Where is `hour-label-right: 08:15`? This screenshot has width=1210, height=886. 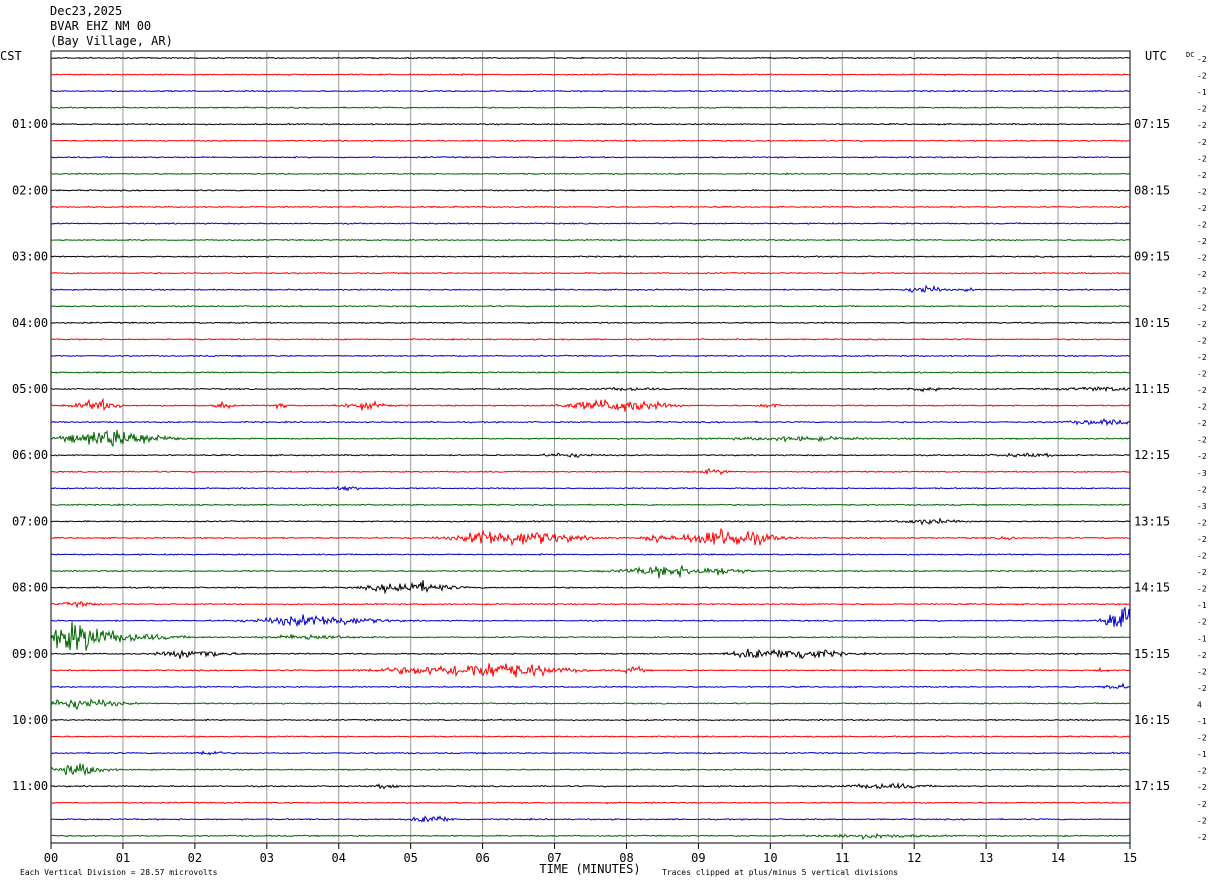
hour-label-right: 08:15 is located at coordinates (1152, 190).